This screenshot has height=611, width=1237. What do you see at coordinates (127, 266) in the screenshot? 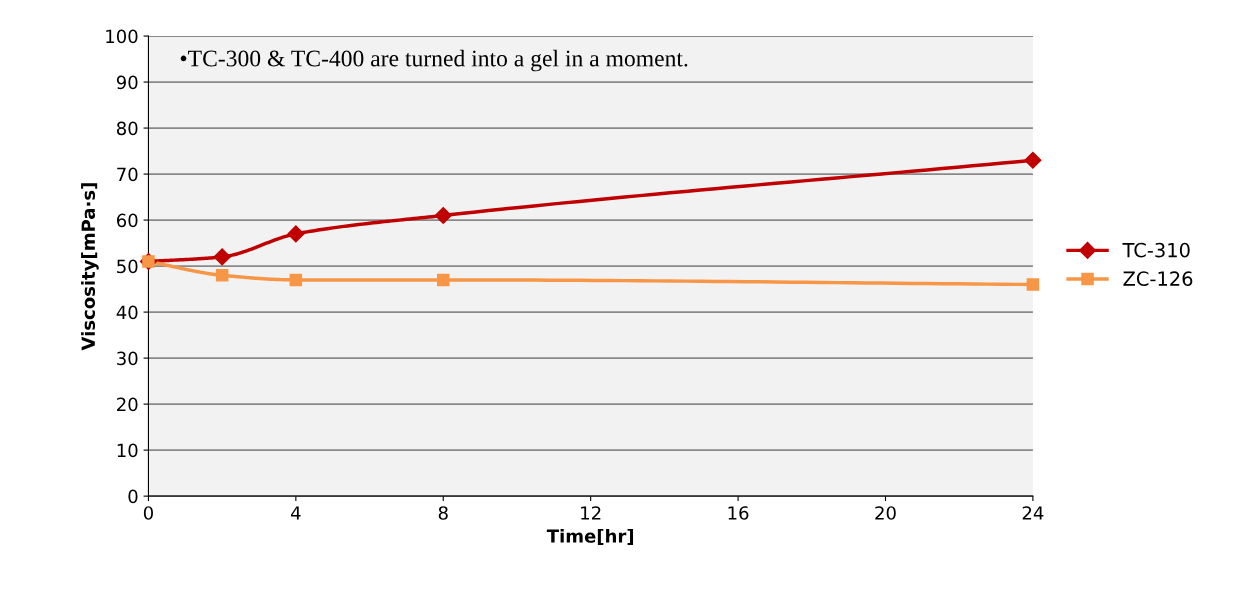
I see `y-tick-label: 50` at bounding box center [127, 266].